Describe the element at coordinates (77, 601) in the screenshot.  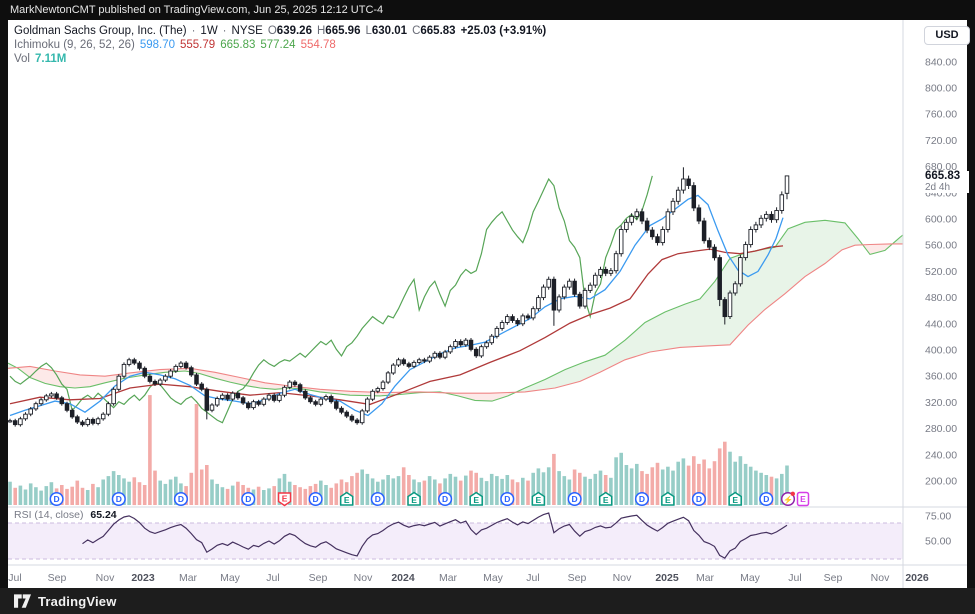
I see `tradingview-brand: TradingView` at that location.